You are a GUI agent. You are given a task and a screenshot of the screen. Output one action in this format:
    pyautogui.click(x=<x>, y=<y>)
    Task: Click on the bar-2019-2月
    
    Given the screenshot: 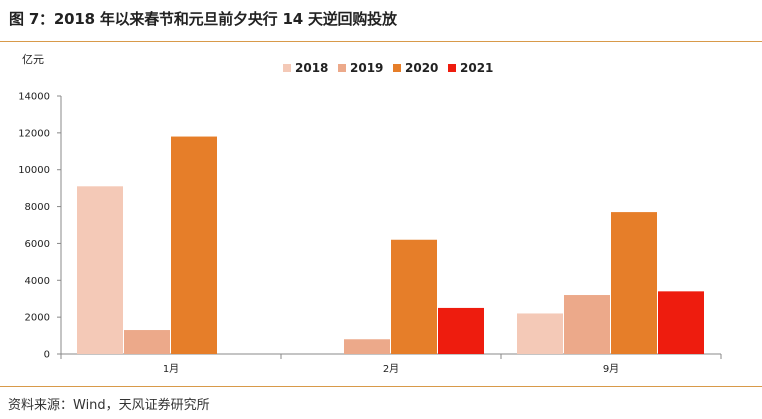 What is the action you would take?
    pyautogui.click(x=367, y=346)
    